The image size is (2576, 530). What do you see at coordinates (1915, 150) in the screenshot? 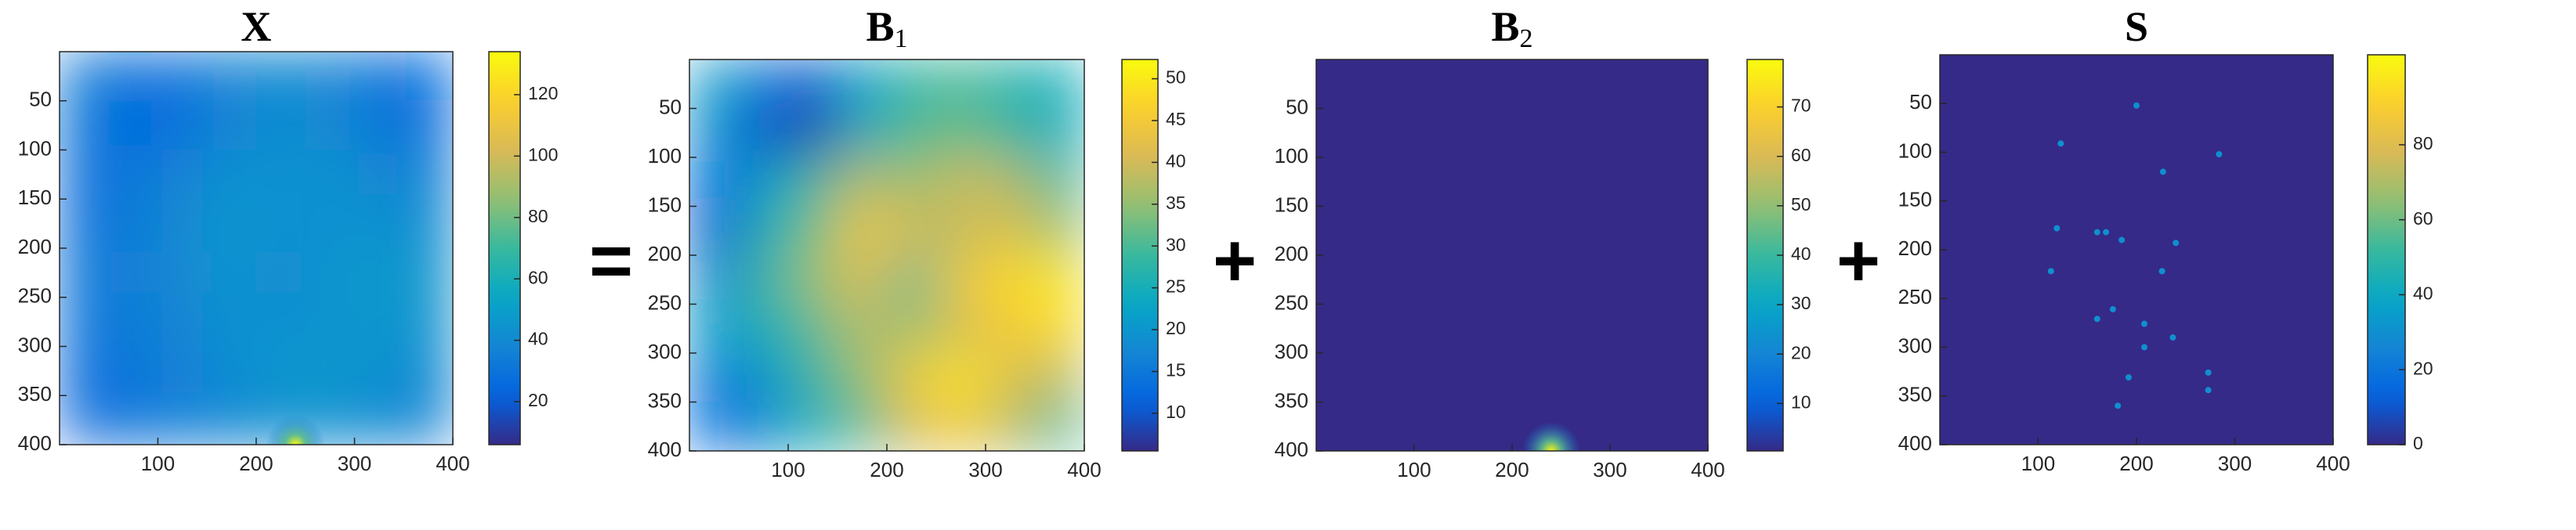
I see `y-tick-label: 100` at bounding box center [1915, 150].